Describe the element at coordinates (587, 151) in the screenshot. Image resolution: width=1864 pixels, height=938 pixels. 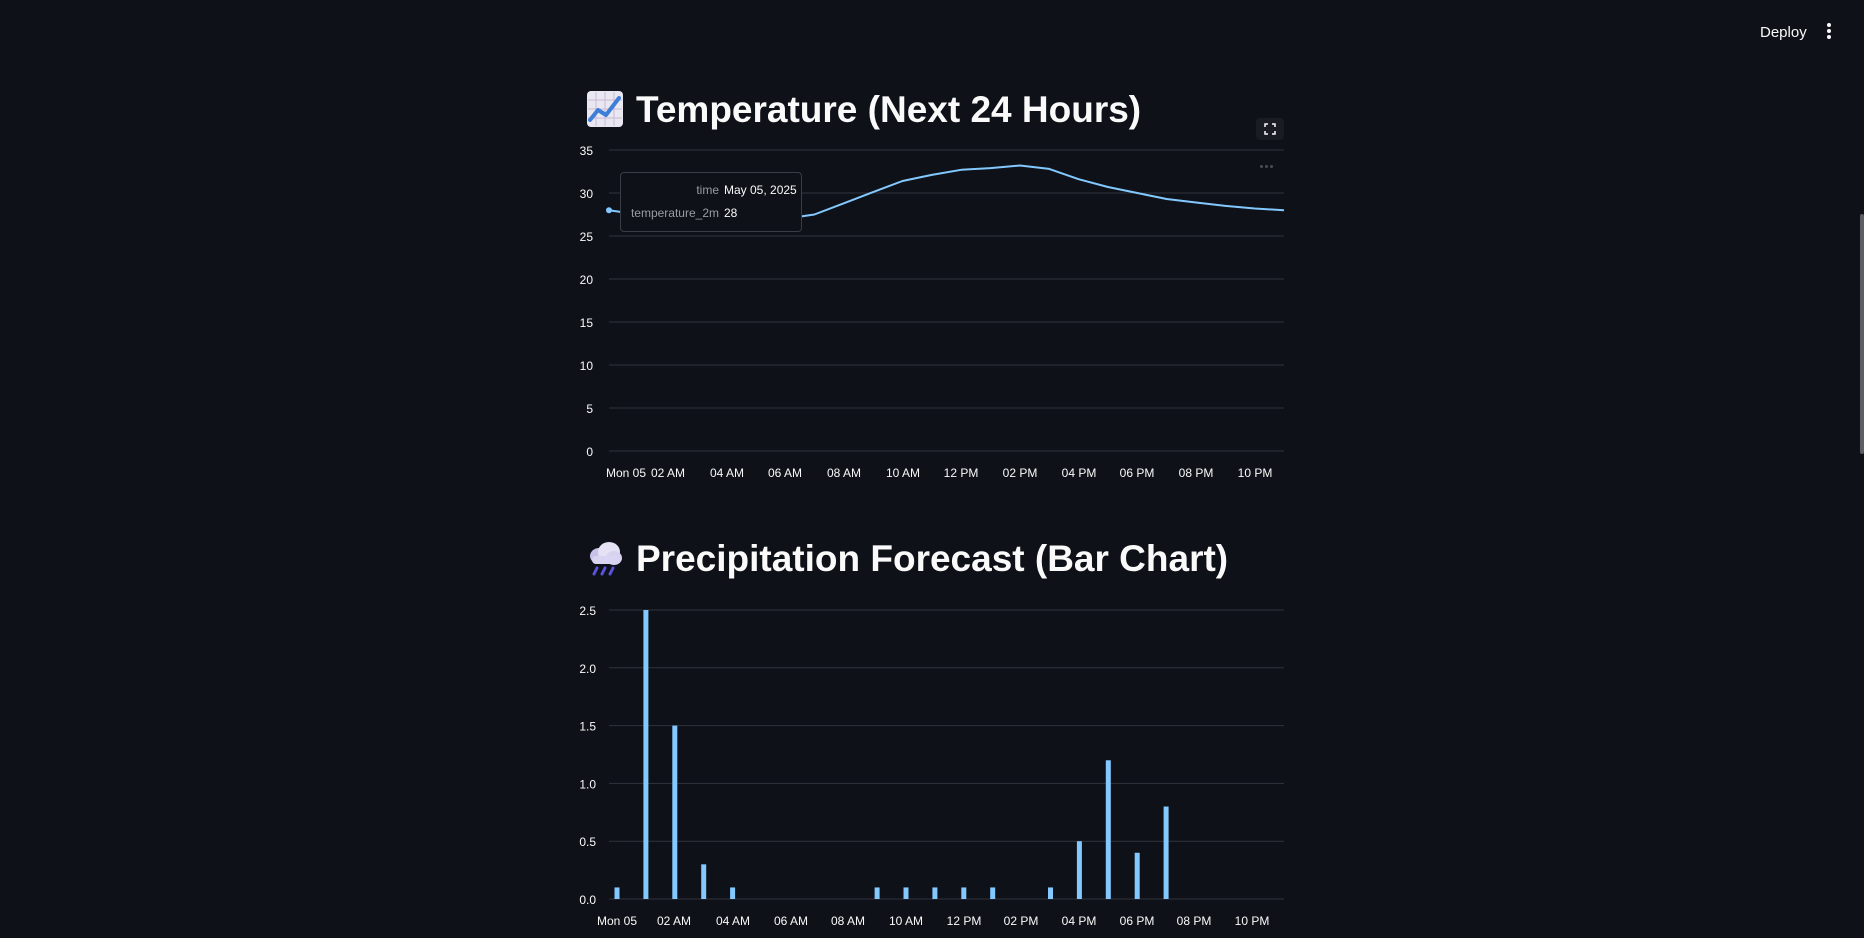
I see `temp-y-tick-label: 35` at that location.